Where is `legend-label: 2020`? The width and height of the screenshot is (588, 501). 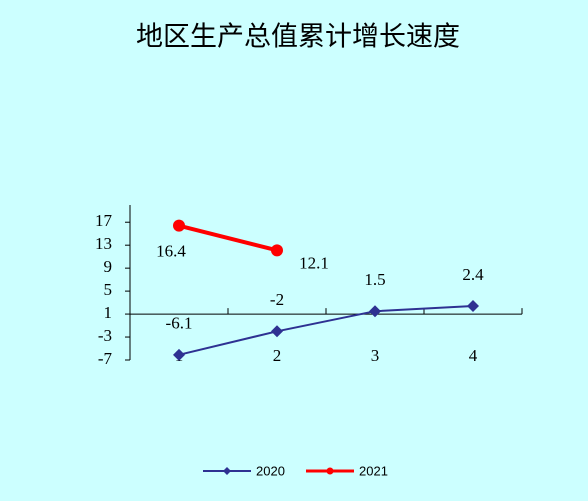
legend-label: 2020 is located at coordinates (270, 470).